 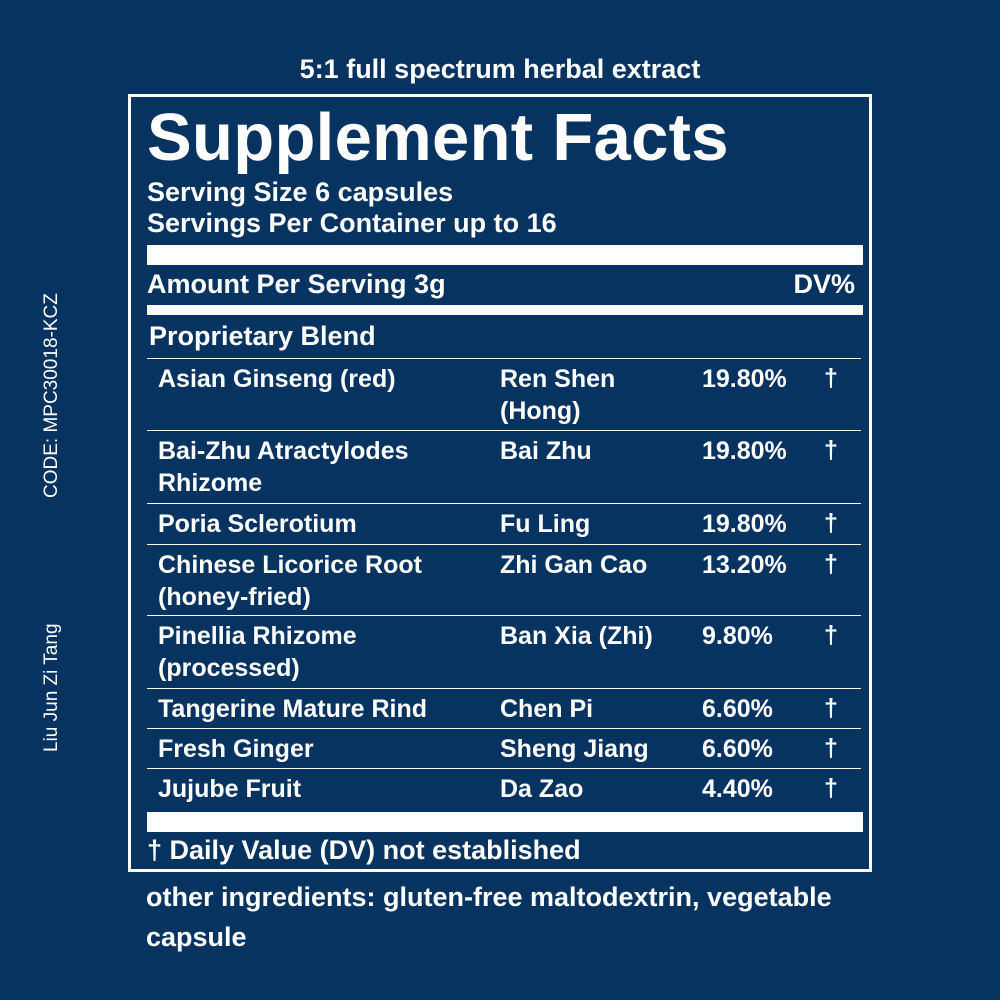 What do you see at coordinates (300, 192) in the screenshot?
I see `serving-size: Serving Size 6 capsules` at bounding box center [300, 192].